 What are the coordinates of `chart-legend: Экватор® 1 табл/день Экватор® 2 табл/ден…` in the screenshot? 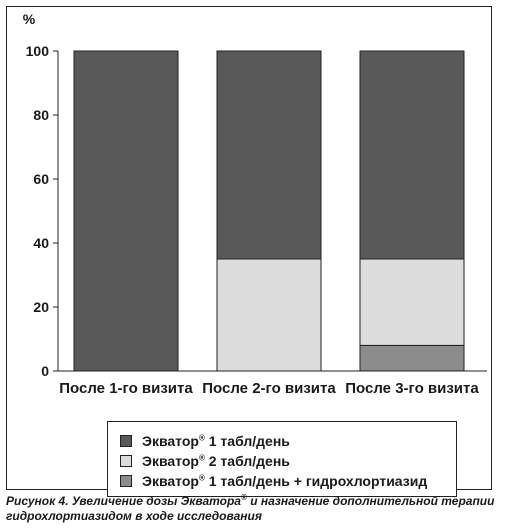 It's located at (282, 459).